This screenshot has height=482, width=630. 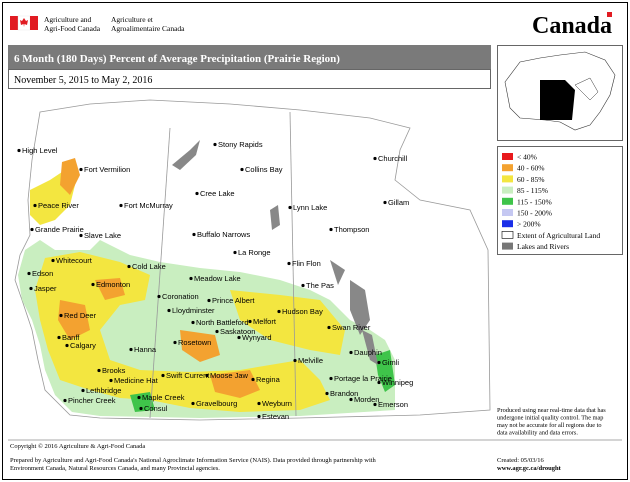 What do you see at coordinates (275, 416) in the screenshot?
I see `city-label: Estevan` at bounding box center [275, 416].